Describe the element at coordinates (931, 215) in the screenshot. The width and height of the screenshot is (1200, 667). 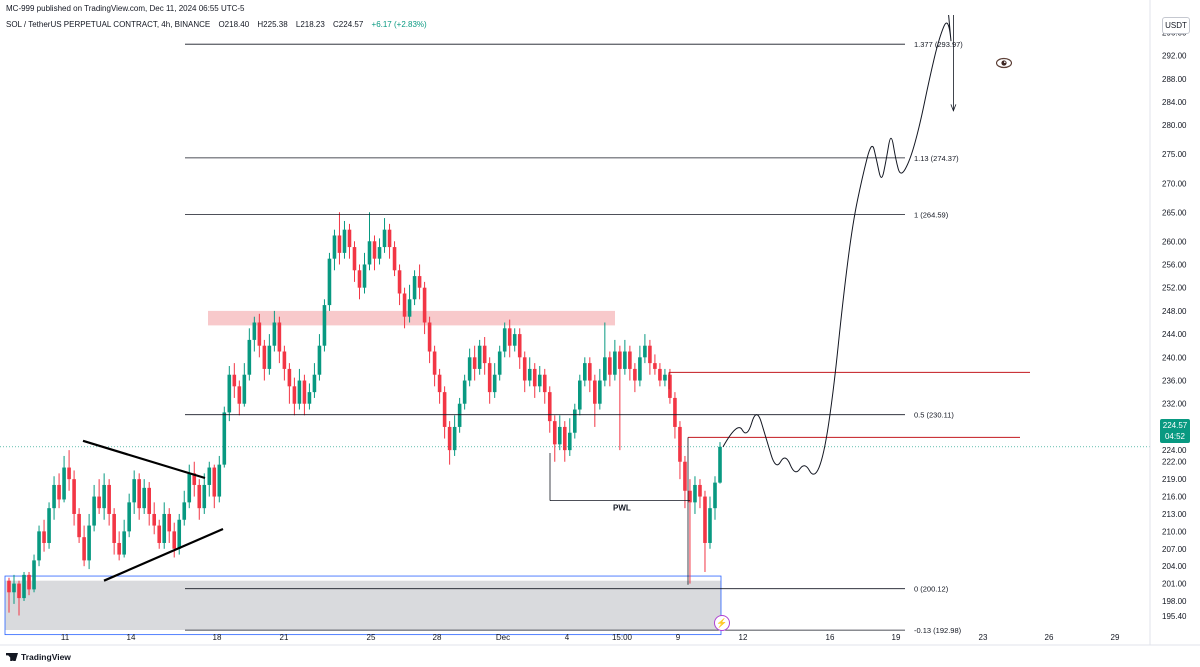
I see `fib-level-label: 1 (264.59)` at that location.